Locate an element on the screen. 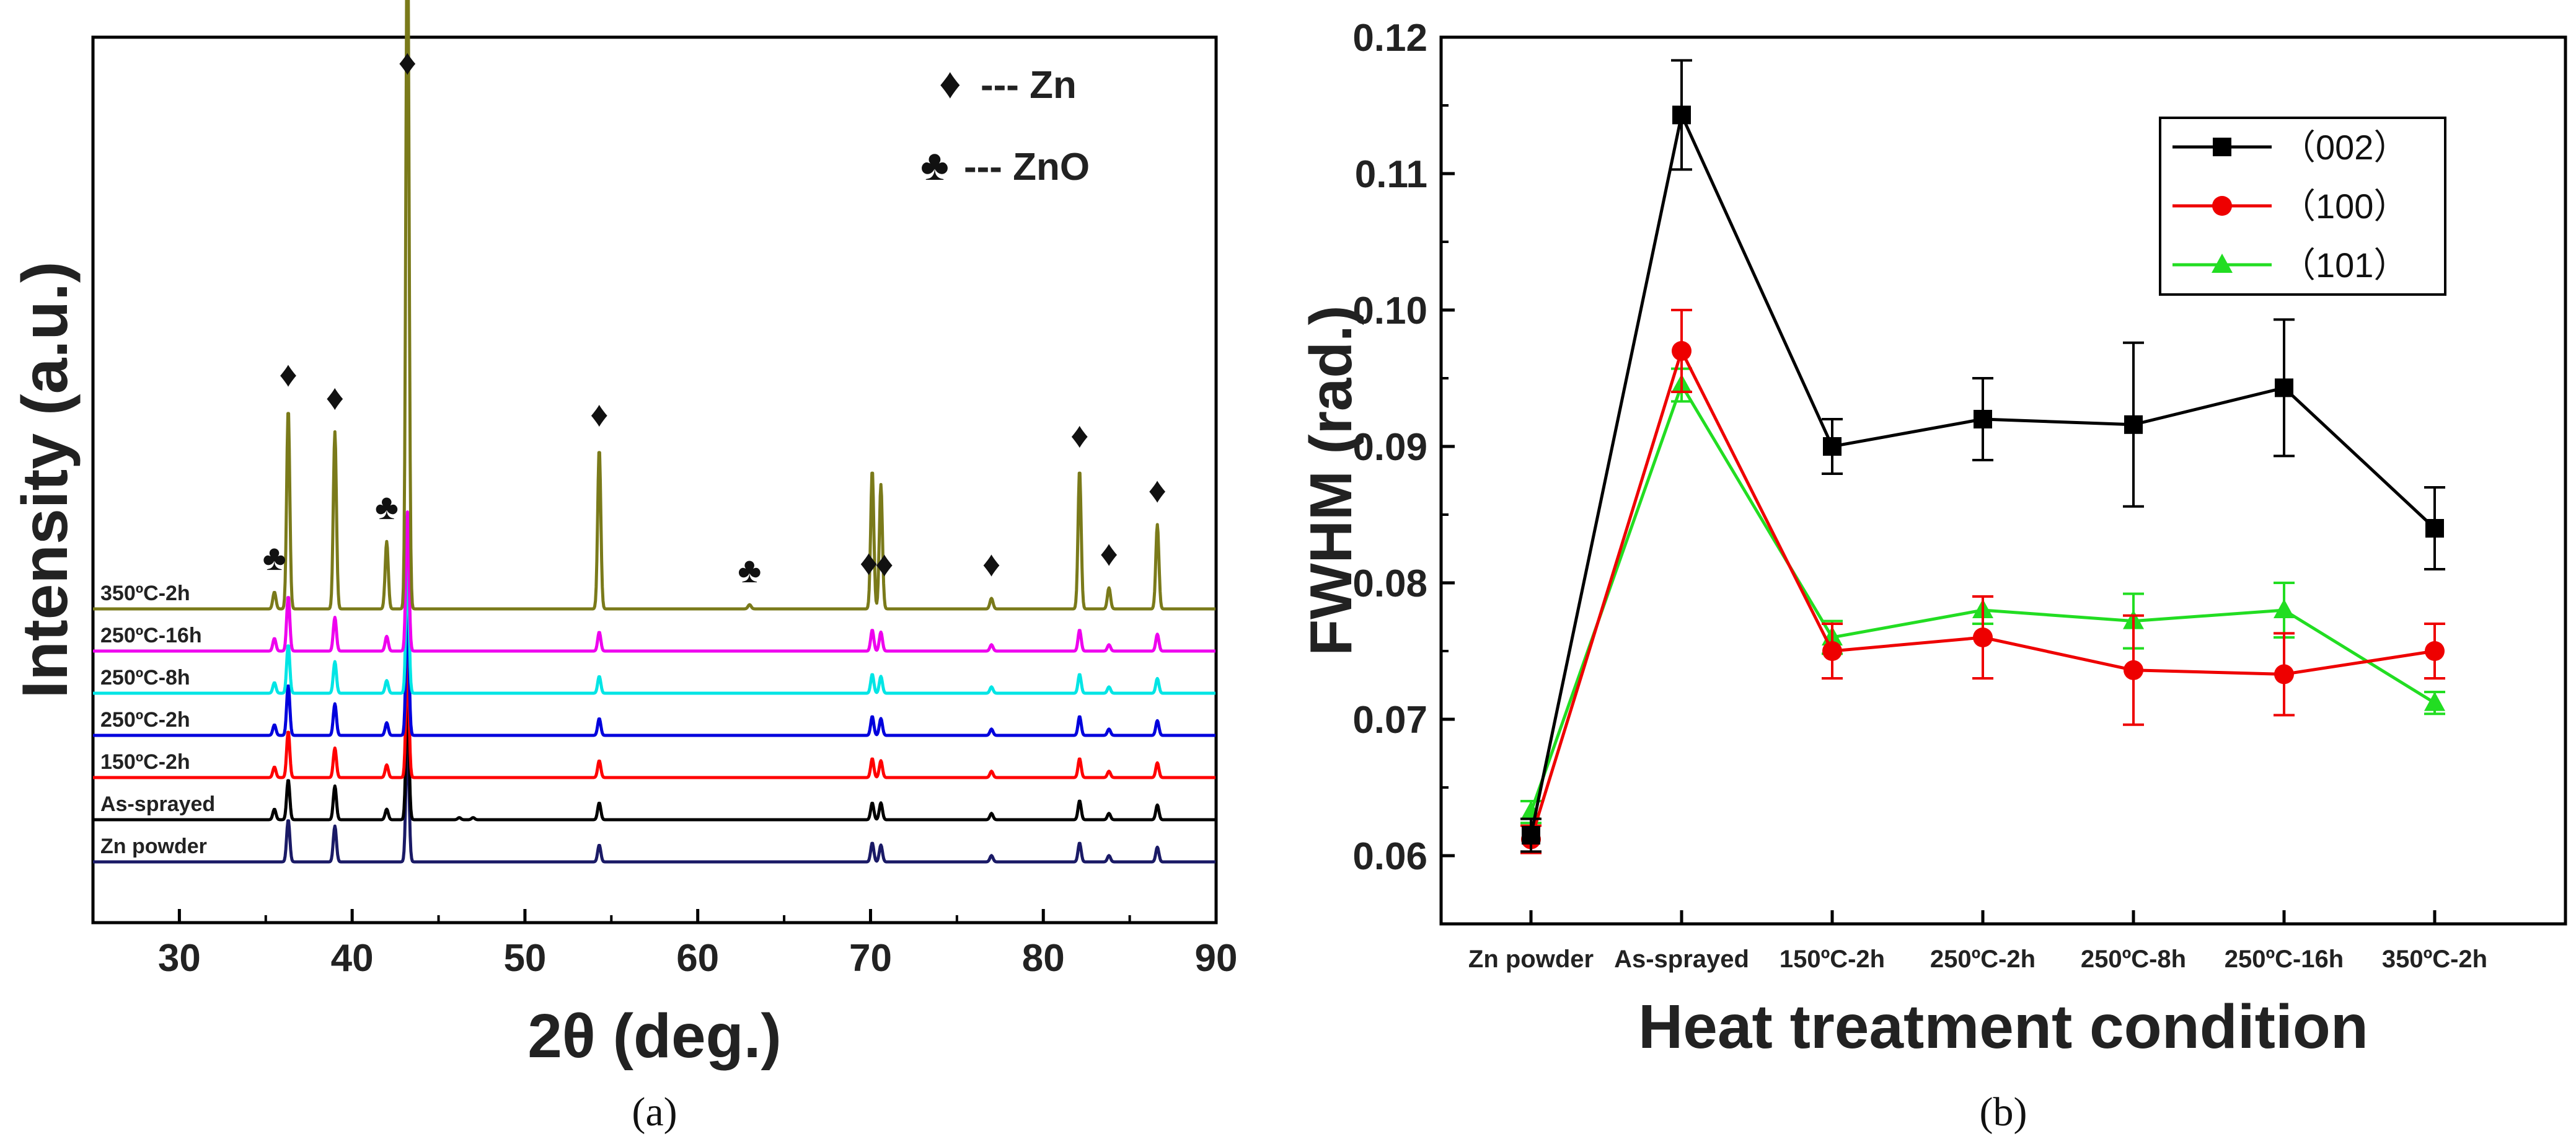  zn-legend-symbol: ♦ is located at coordinates (950, 84).